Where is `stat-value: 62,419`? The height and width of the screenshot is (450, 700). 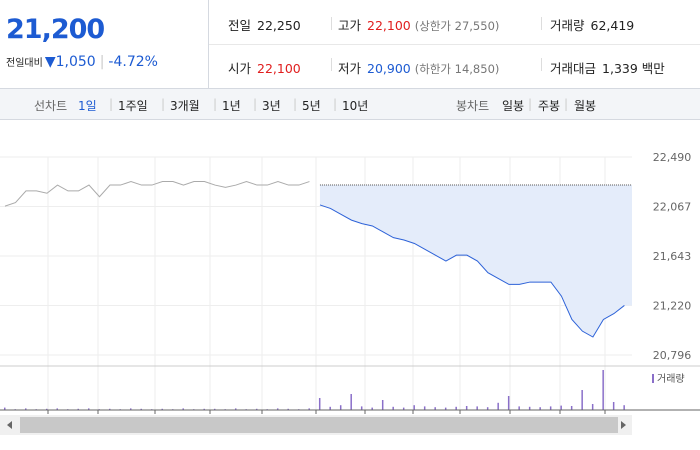 stat-value: 62,419 is located at coordinates (612, 25).